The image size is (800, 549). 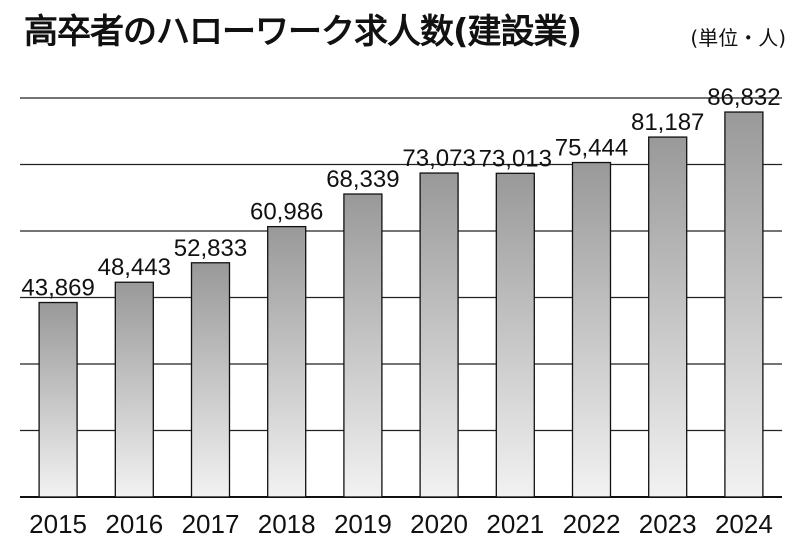 I want to click on x-tick-2016: 2016, so click(x=134, y=524).